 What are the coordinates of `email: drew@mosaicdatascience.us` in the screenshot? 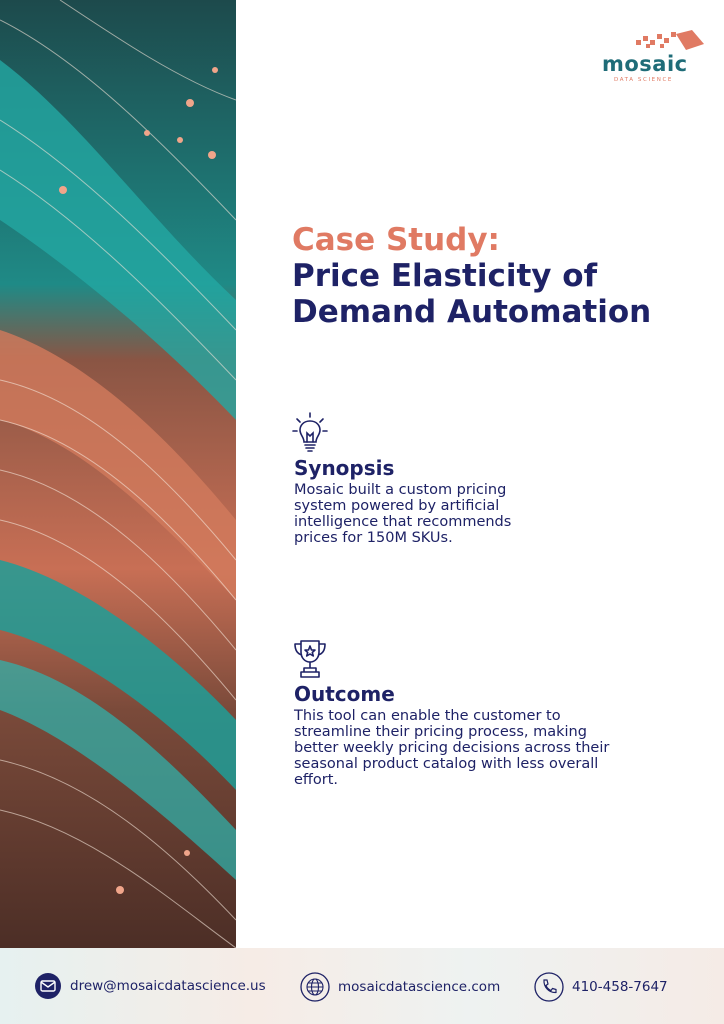 It's located at (168, 986).